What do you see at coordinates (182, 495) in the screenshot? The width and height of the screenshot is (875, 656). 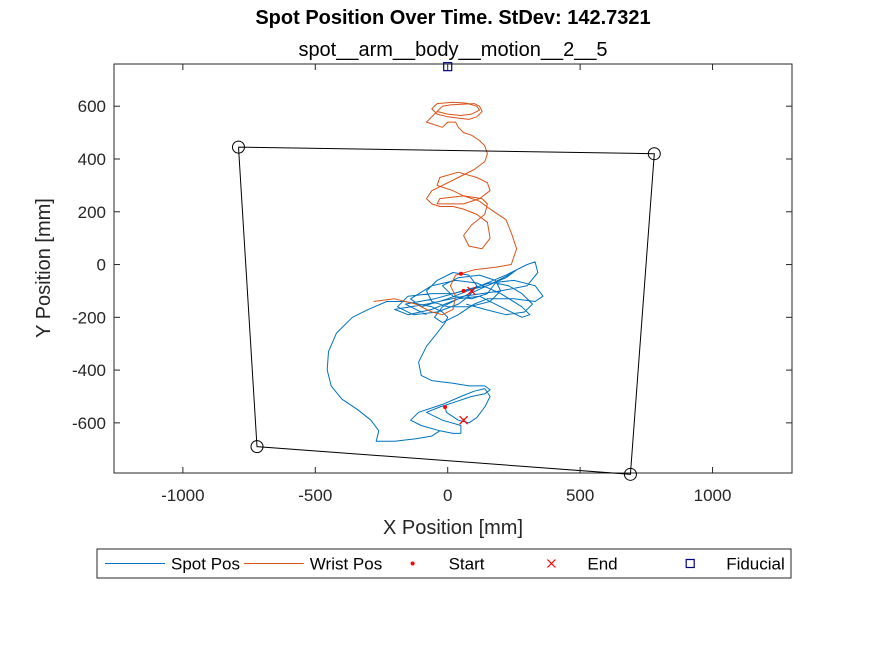 I see `x-tick-label: -1000` at bounding box center [182, 495].